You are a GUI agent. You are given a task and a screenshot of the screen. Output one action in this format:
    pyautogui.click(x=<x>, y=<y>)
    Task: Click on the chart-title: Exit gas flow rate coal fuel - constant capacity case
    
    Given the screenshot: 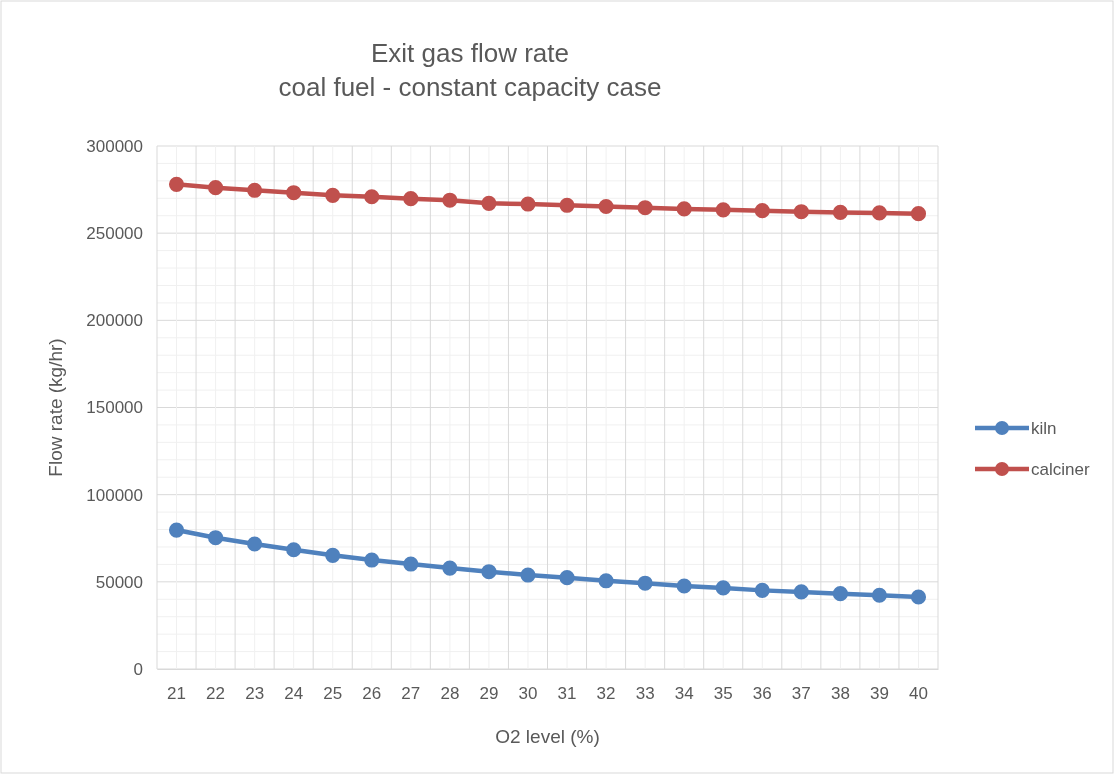 What is the action you would take?
    pyautogui.click(x=470, y=70)
    